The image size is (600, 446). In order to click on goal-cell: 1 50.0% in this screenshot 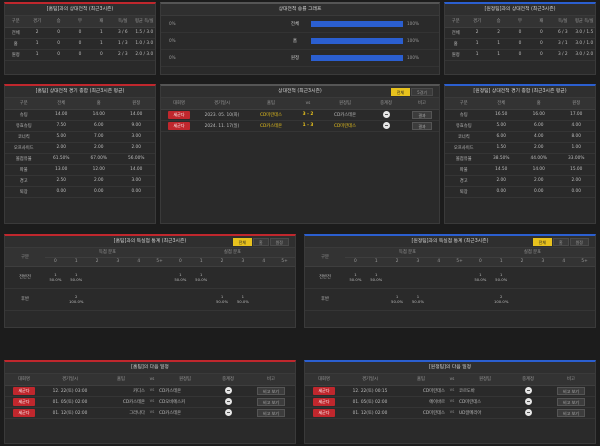, I will do `click(355, 277)`.